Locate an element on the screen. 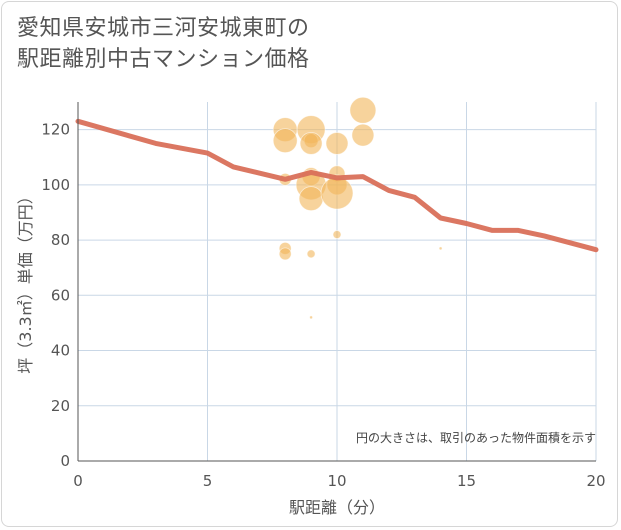  y-tick-label: 0 is located at coordinates (65, 461).